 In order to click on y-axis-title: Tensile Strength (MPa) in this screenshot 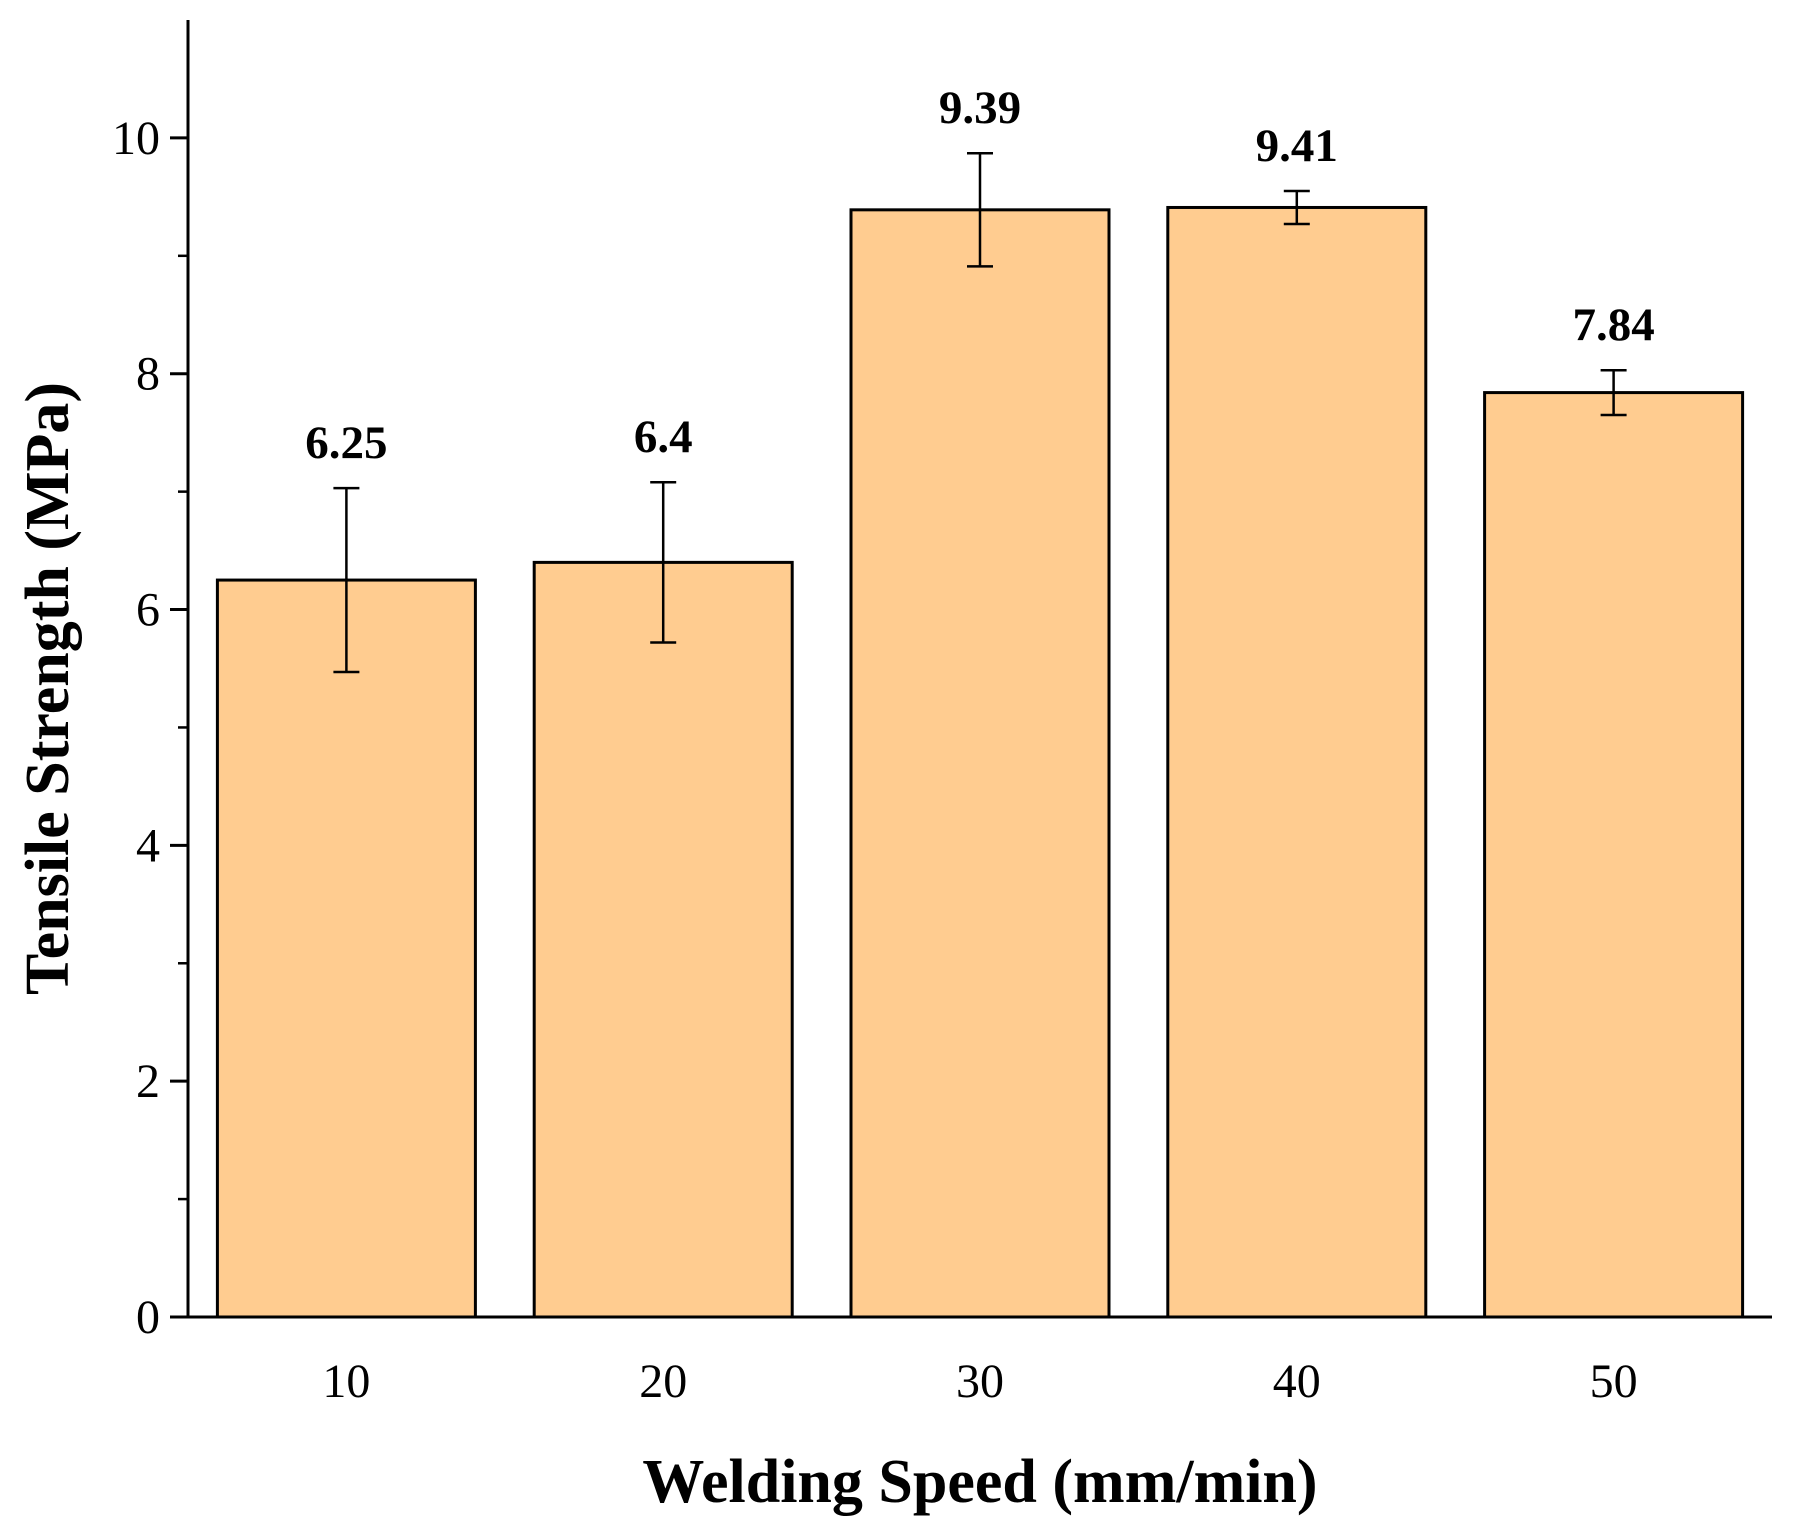, I will do `click(48, 688)`.